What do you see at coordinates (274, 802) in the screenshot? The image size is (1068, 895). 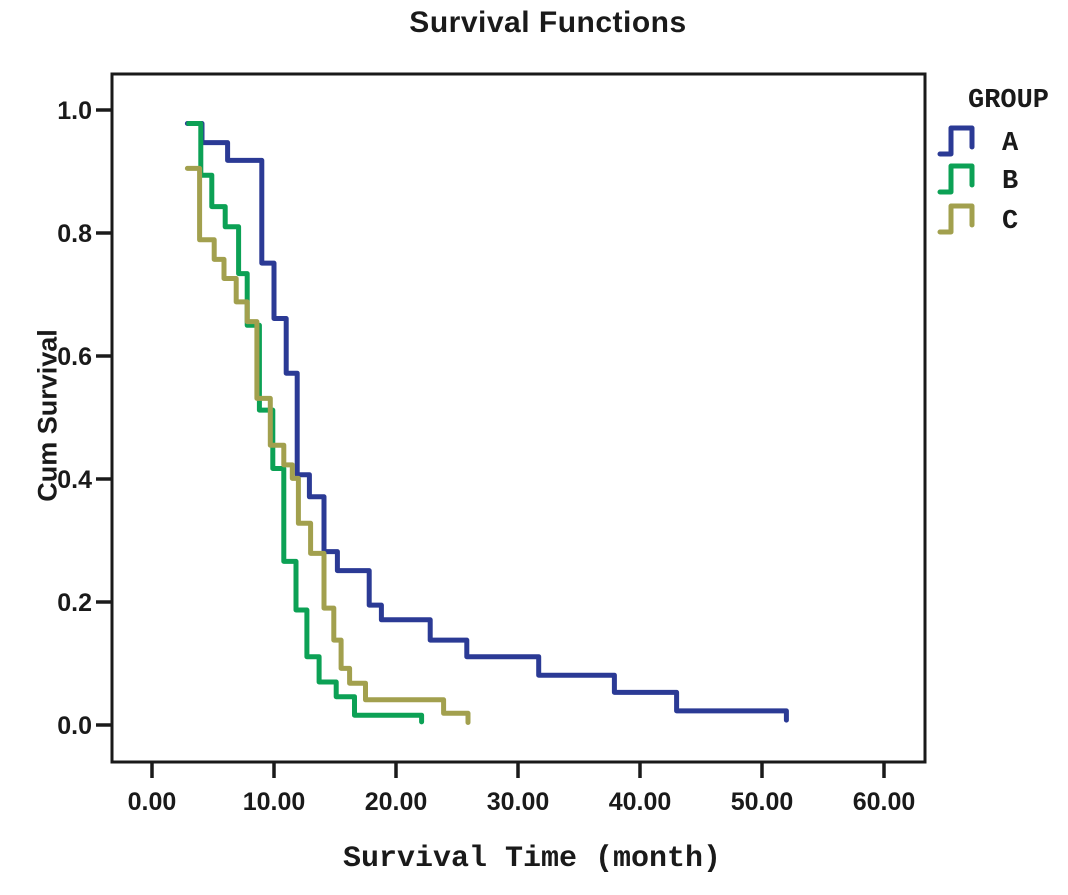 I see `x-tick-label: 10.00` at bounding box center [274, 802].